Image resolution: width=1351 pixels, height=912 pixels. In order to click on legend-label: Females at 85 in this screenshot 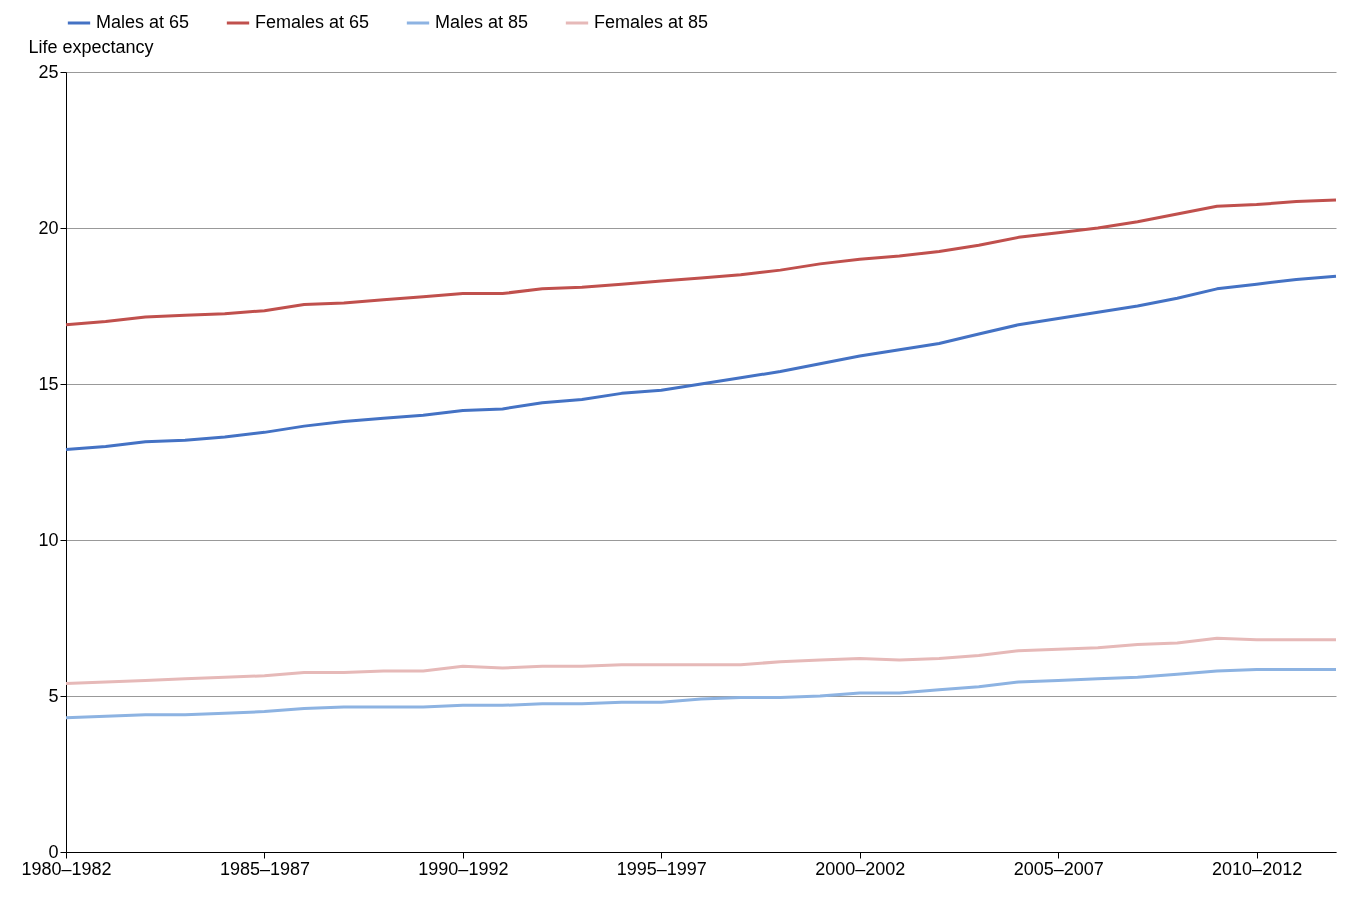, I will do `click(651, 22)`.